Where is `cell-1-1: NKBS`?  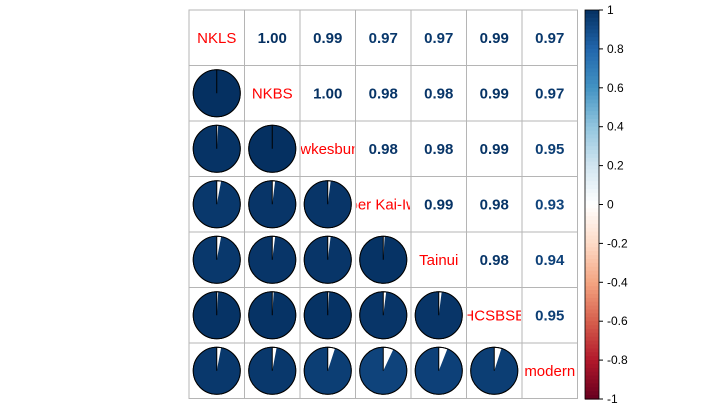 cell-1-1: NKBS is located at coordinates (272, 93).